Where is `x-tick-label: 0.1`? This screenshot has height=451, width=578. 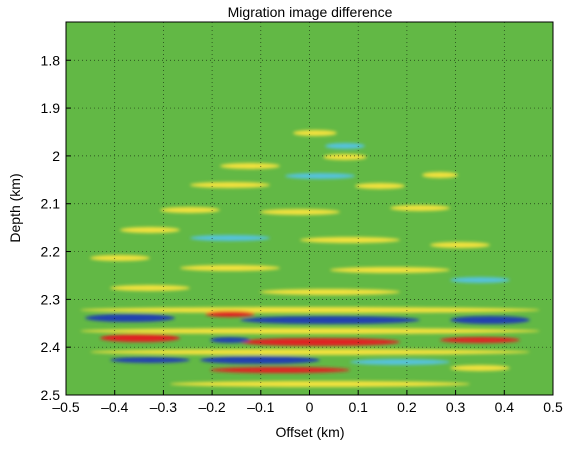
x-tick-label: 0.1 is located at coordinates (358, 407).